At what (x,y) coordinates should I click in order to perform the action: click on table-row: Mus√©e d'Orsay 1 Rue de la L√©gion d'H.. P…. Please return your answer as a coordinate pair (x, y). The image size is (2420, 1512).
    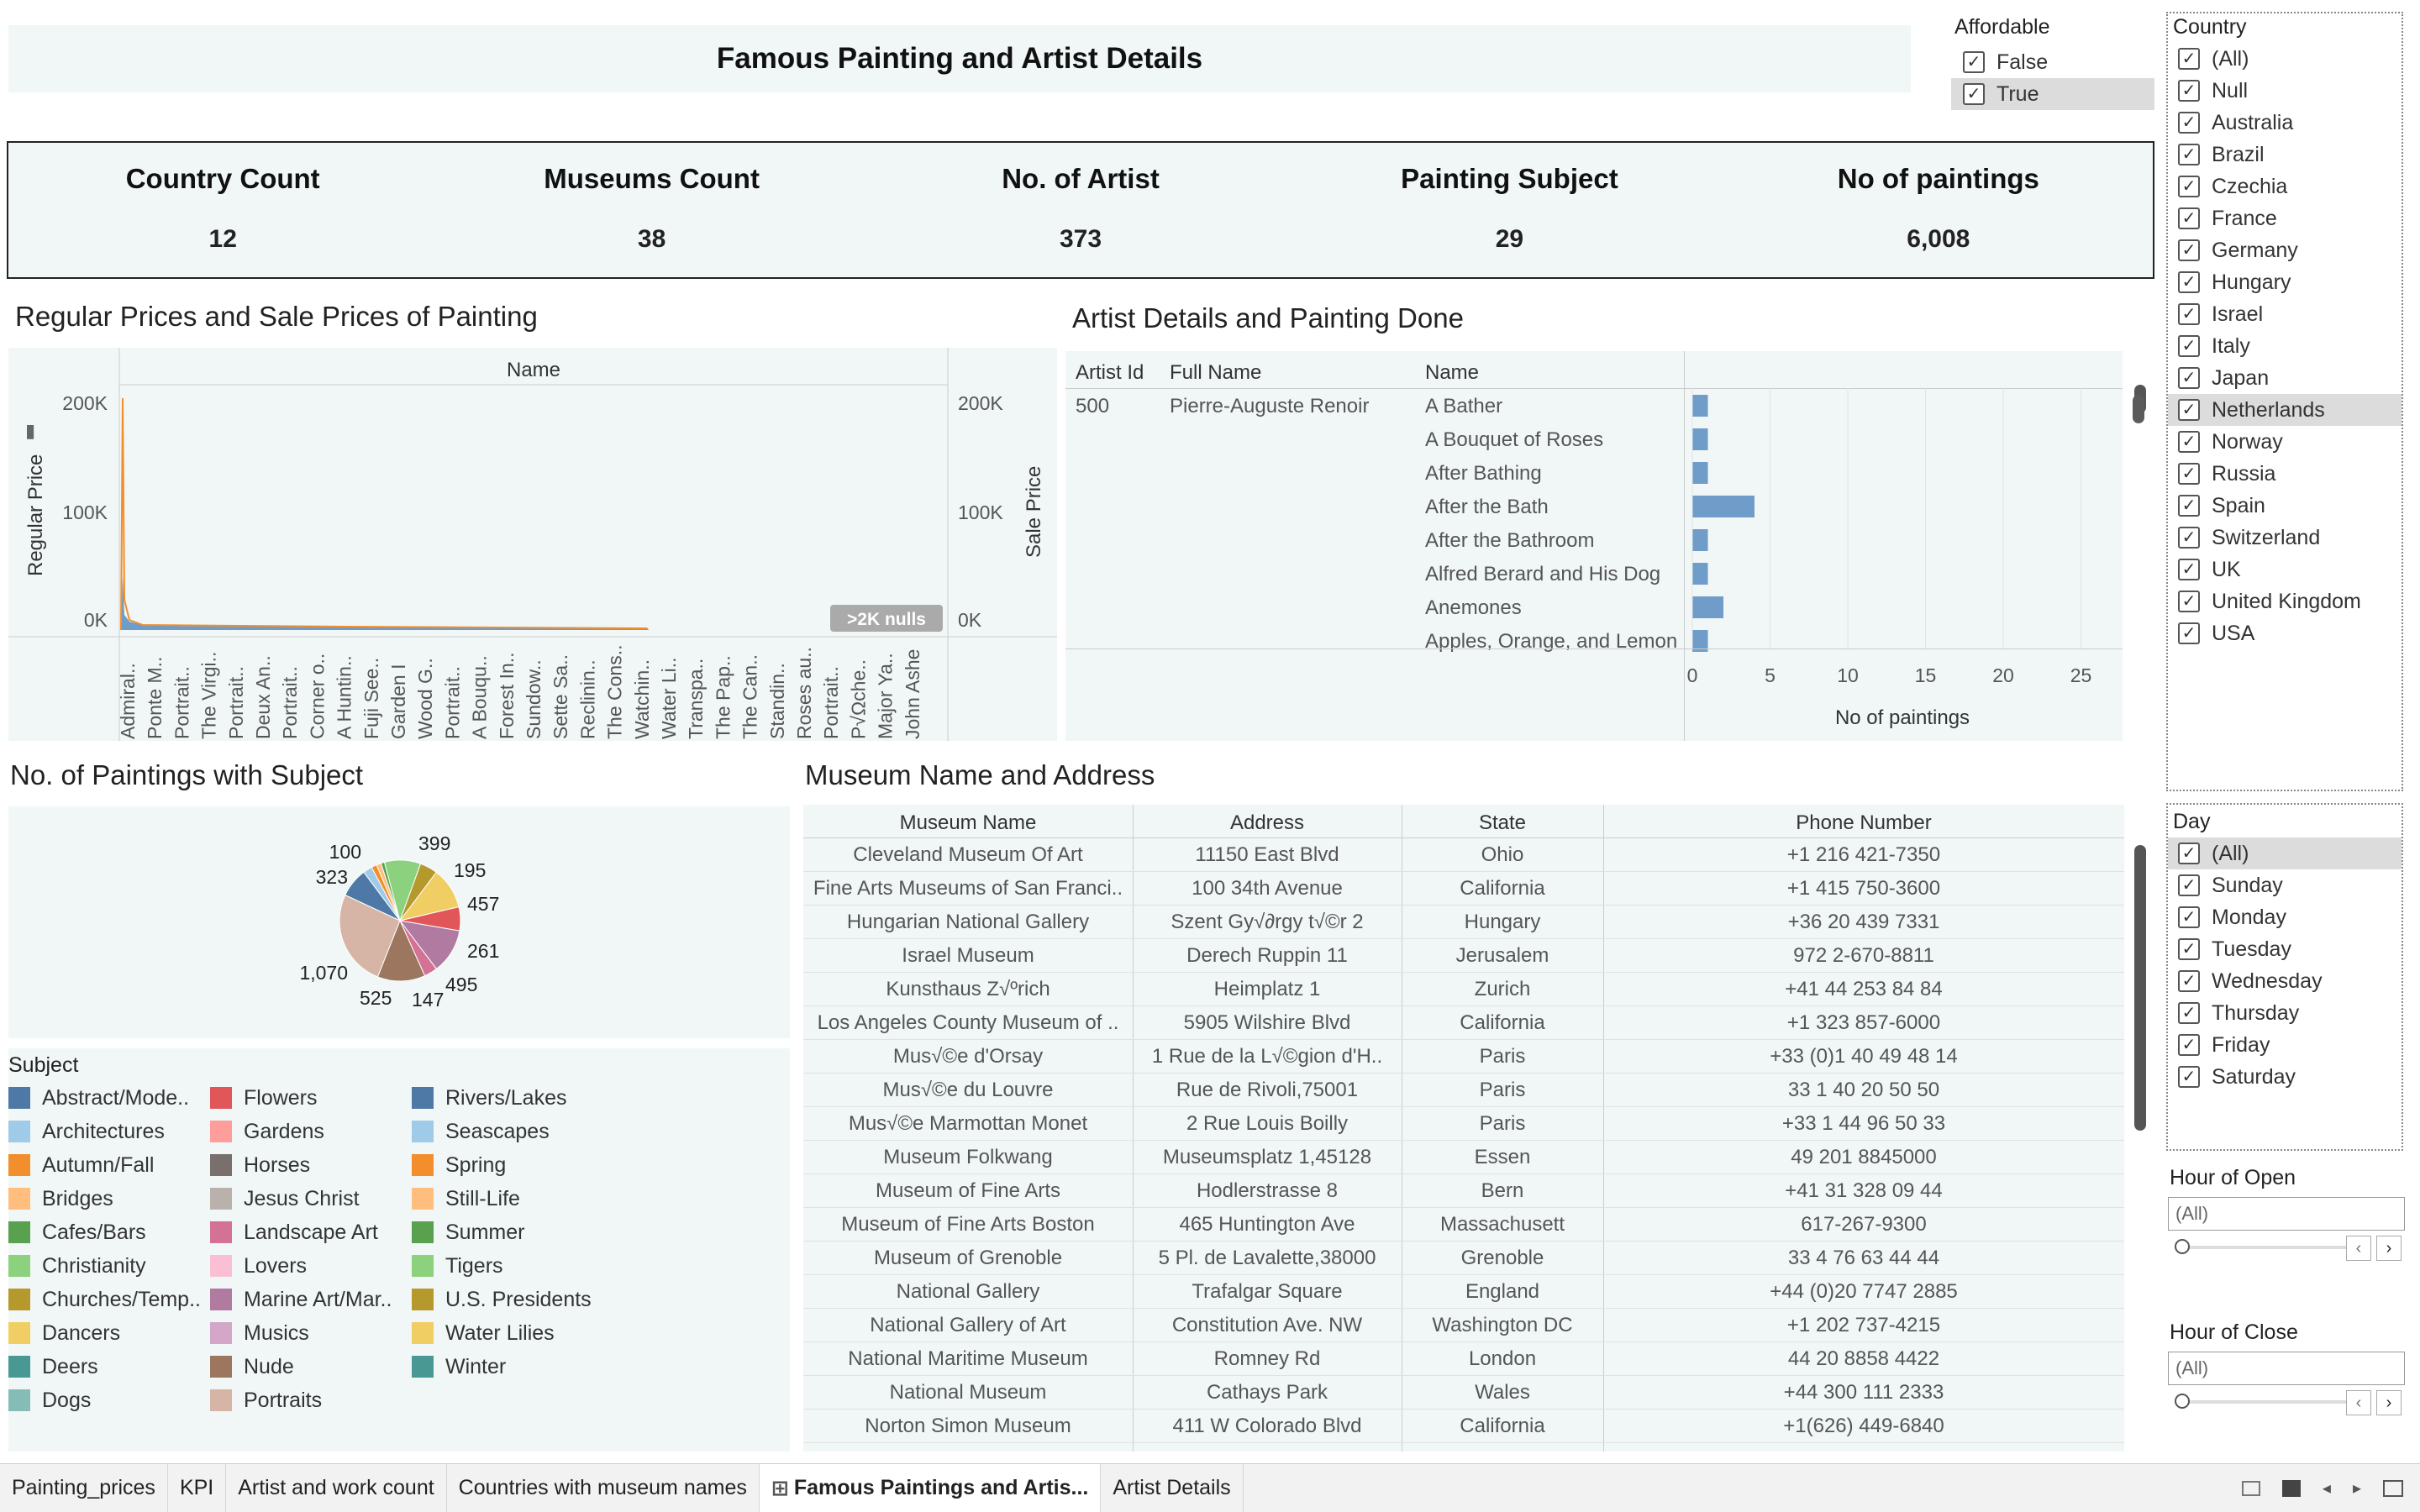
    Looking at the image, I should click on (1464, 1057).